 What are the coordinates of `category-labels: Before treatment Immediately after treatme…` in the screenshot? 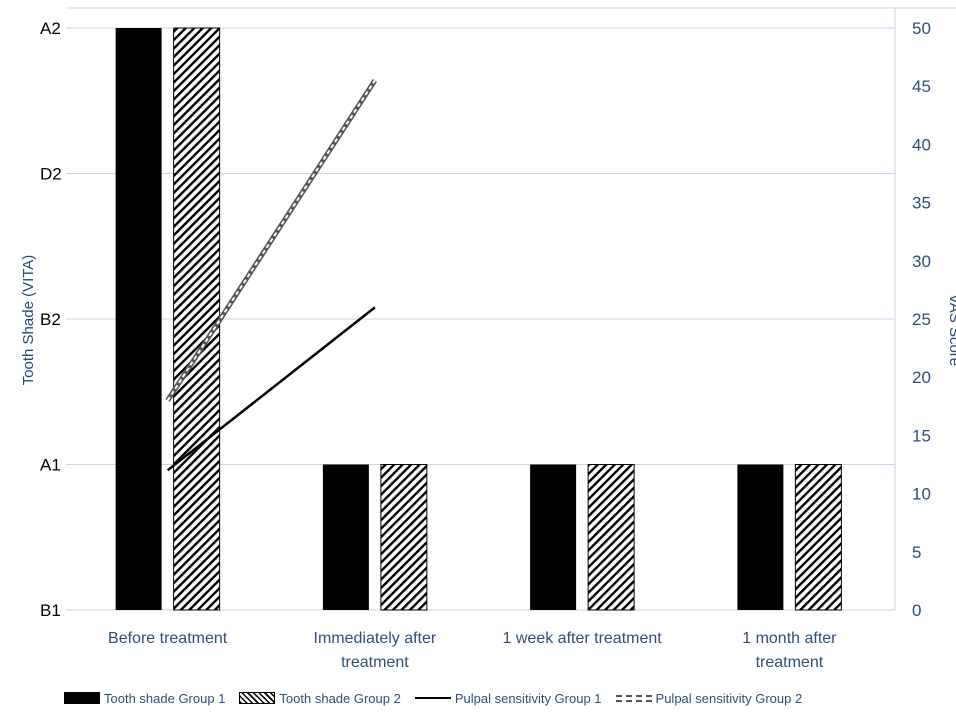 It's located at (472, 650).